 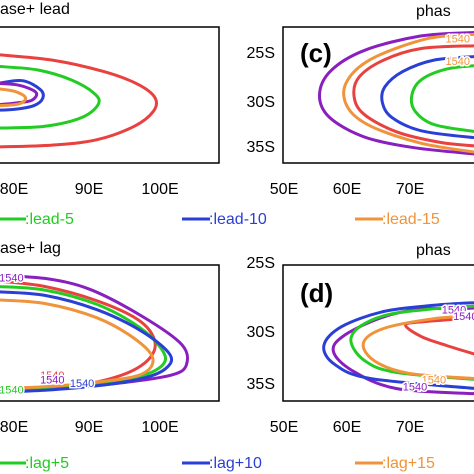 What do you see at coordinates (433, 250) in the screenshot?
I see `panel-d-title: phas` at bounding box center [433, 250].